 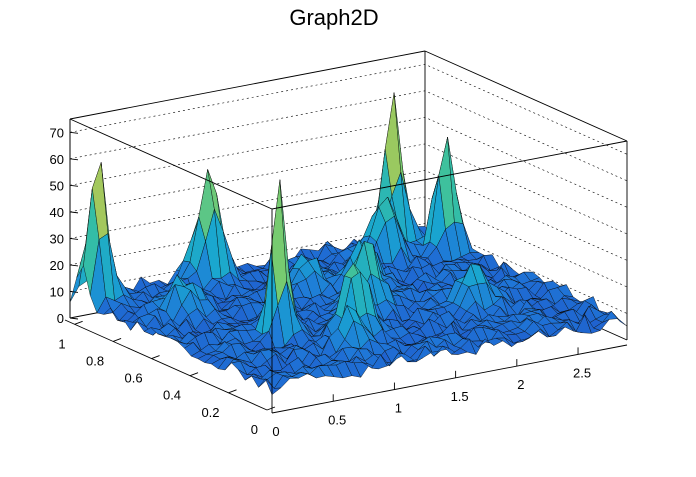 What do you see at coordinates (449, 379) in the screenshot?
I see `x-axis-line` at bounding box center [449, 379].